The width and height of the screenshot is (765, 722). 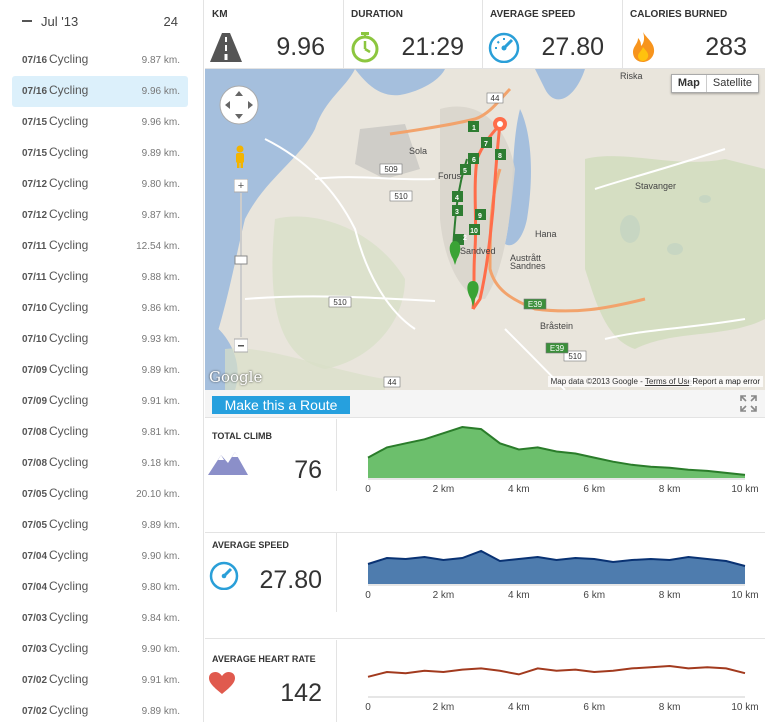 What do you see at coordinates (34, 277) in the screenshot?
I see `activity-date: 07/11` at bounding box center [34, 277].